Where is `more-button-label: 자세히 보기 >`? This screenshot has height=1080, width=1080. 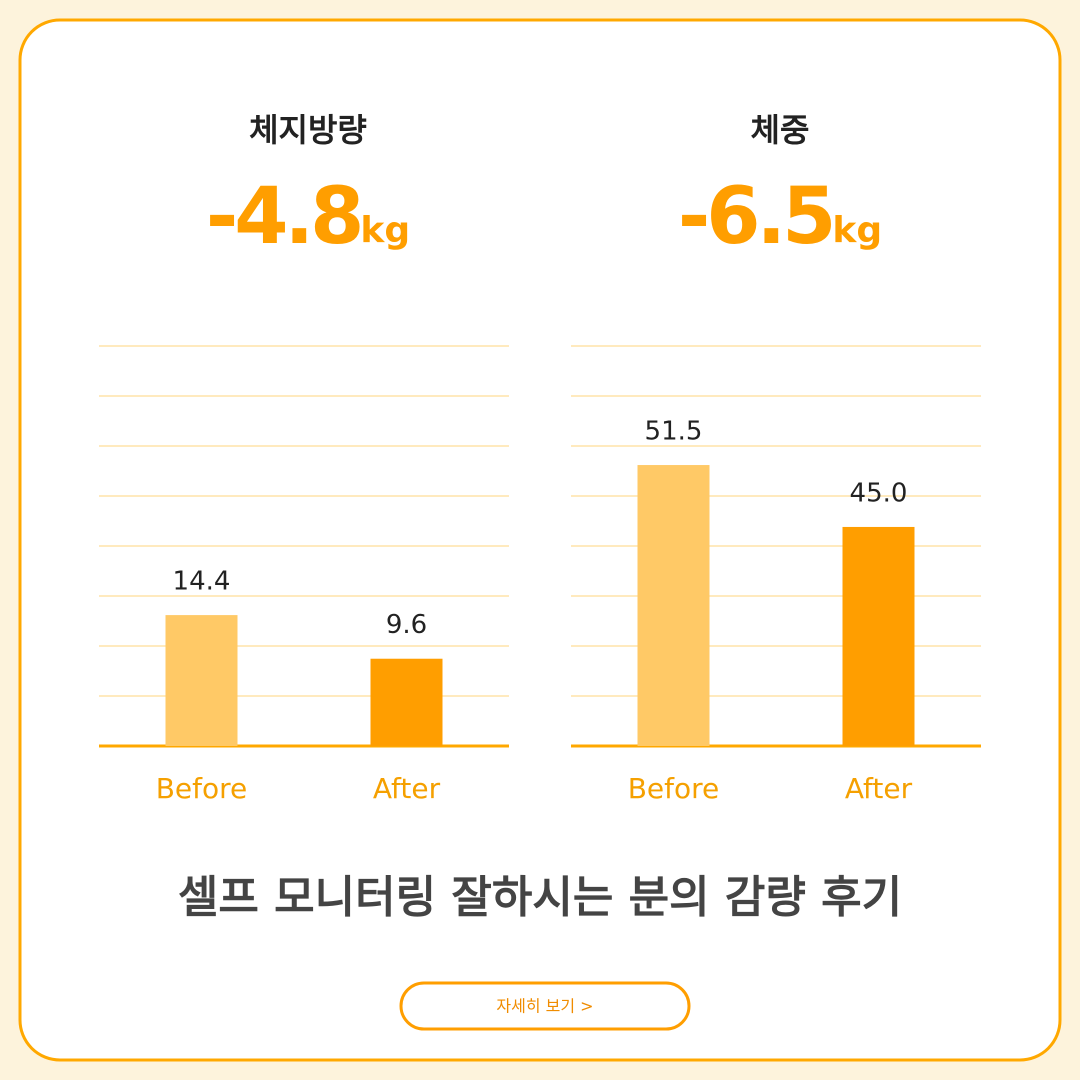
more-button-label: 자세히 보기 > is located at coordinates (544, 1006).